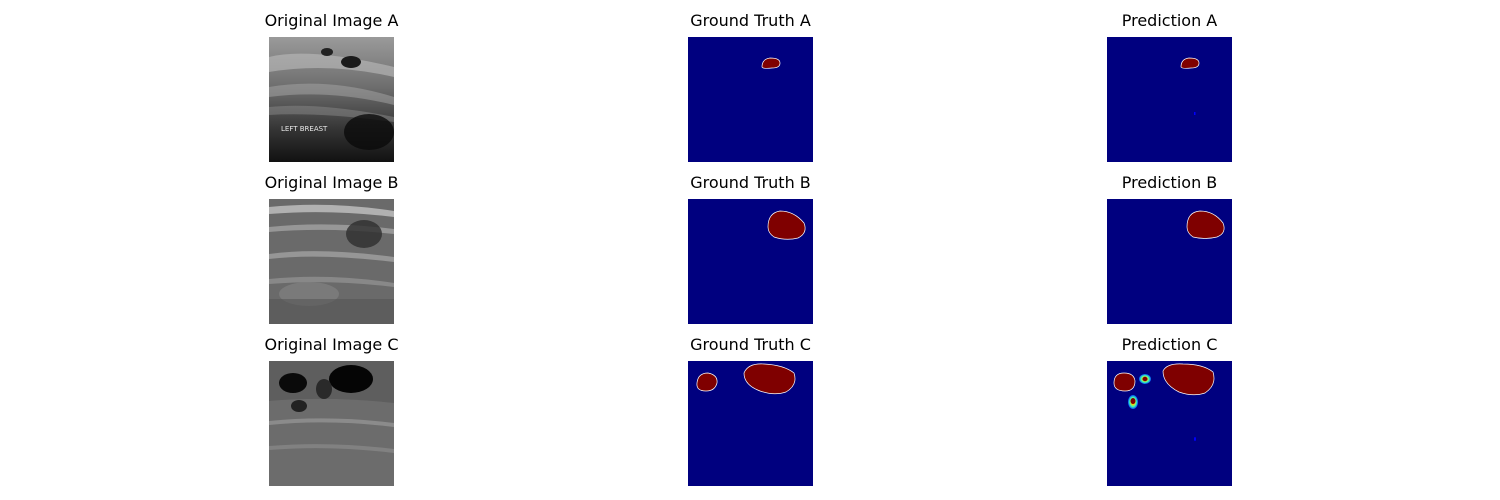 This screenshot has width=1500, height=500. I want to click on prediction-title-c: Prediction C, so click(1169, 344).